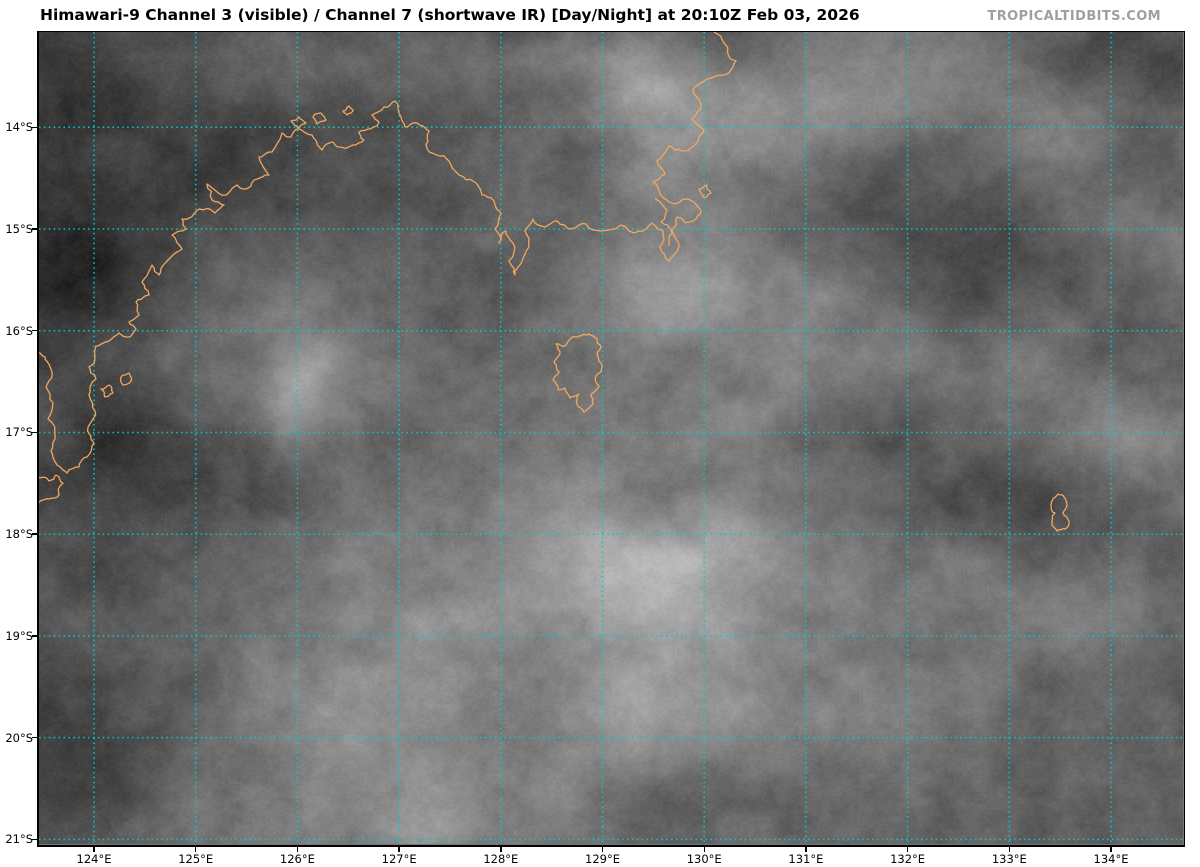 Image resolution: width=1200 pixels, height=867 pixels. Describe the element at coordinates (19, 228) in the screenshot. I see `lat-tick-label: 15°S` at that location.